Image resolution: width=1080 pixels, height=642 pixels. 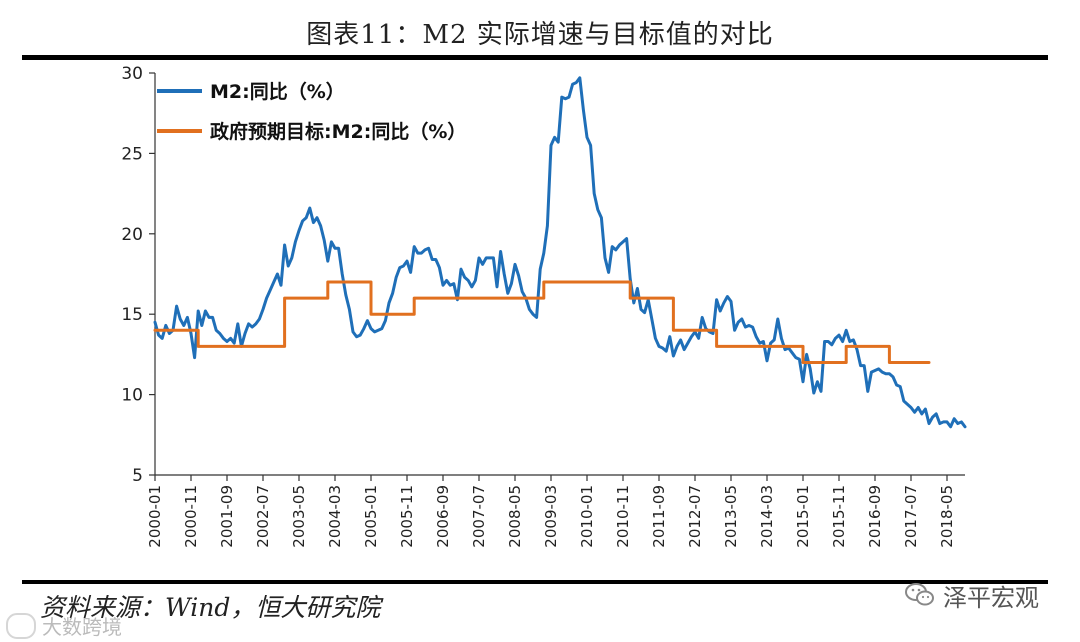 What do you see at coordinates (911, 516) in the screenshot?
I see `x-tick-label: 2017-07` at bounding box center [911, 516].